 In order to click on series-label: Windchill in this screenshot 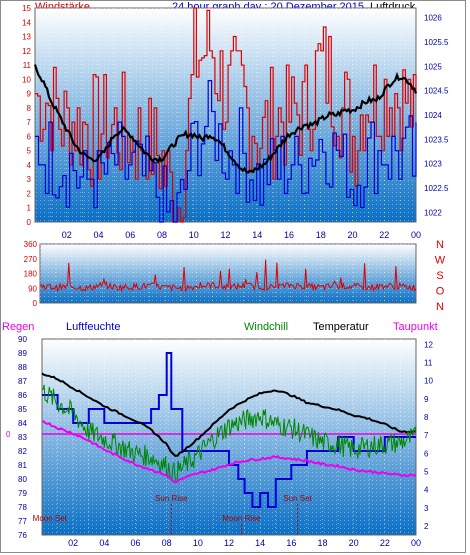, I will do `click(266, 327)`.